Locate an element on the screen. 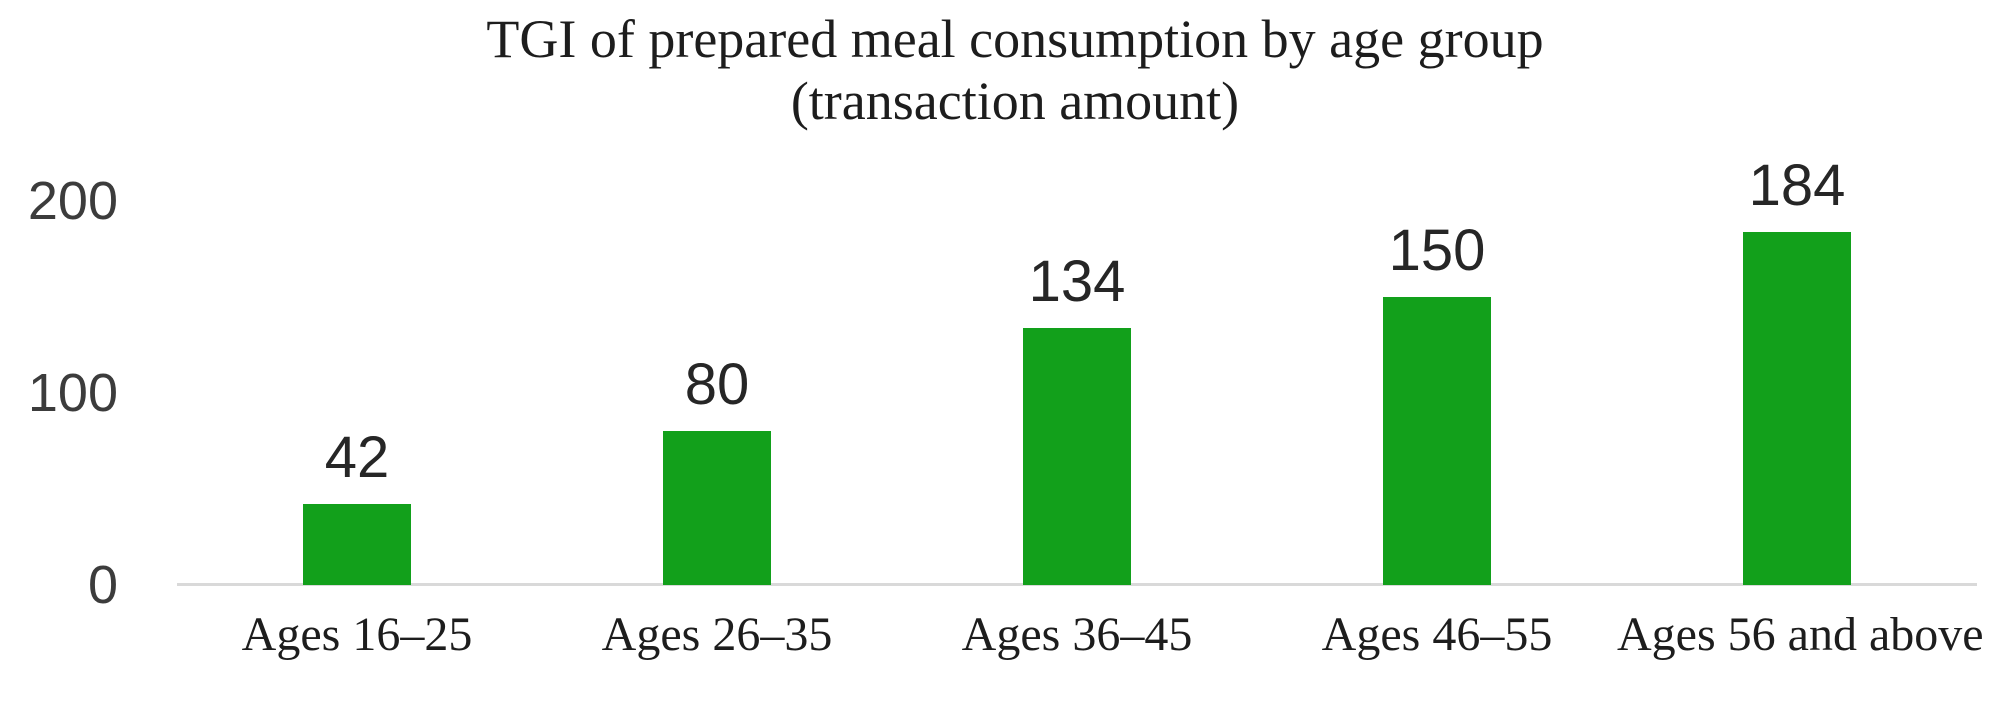 The image size is (2004, 702). bar-value-label: 80 is located at coordinates (717, 384).